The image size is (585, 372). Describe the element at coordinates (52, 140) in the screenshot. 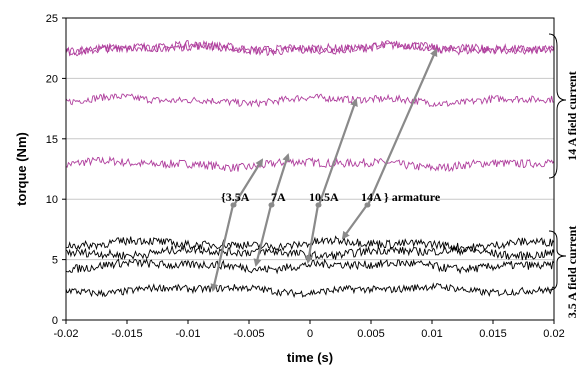

I see `y-tick-label: 15` at that location.